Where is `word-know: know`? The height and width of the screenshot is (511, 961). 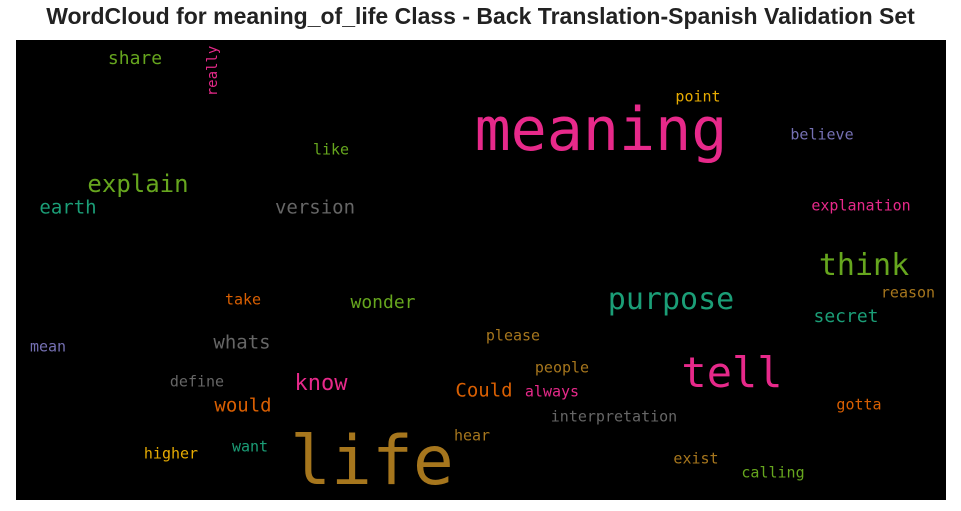 word-know: know is located at coordinates (321, 383).